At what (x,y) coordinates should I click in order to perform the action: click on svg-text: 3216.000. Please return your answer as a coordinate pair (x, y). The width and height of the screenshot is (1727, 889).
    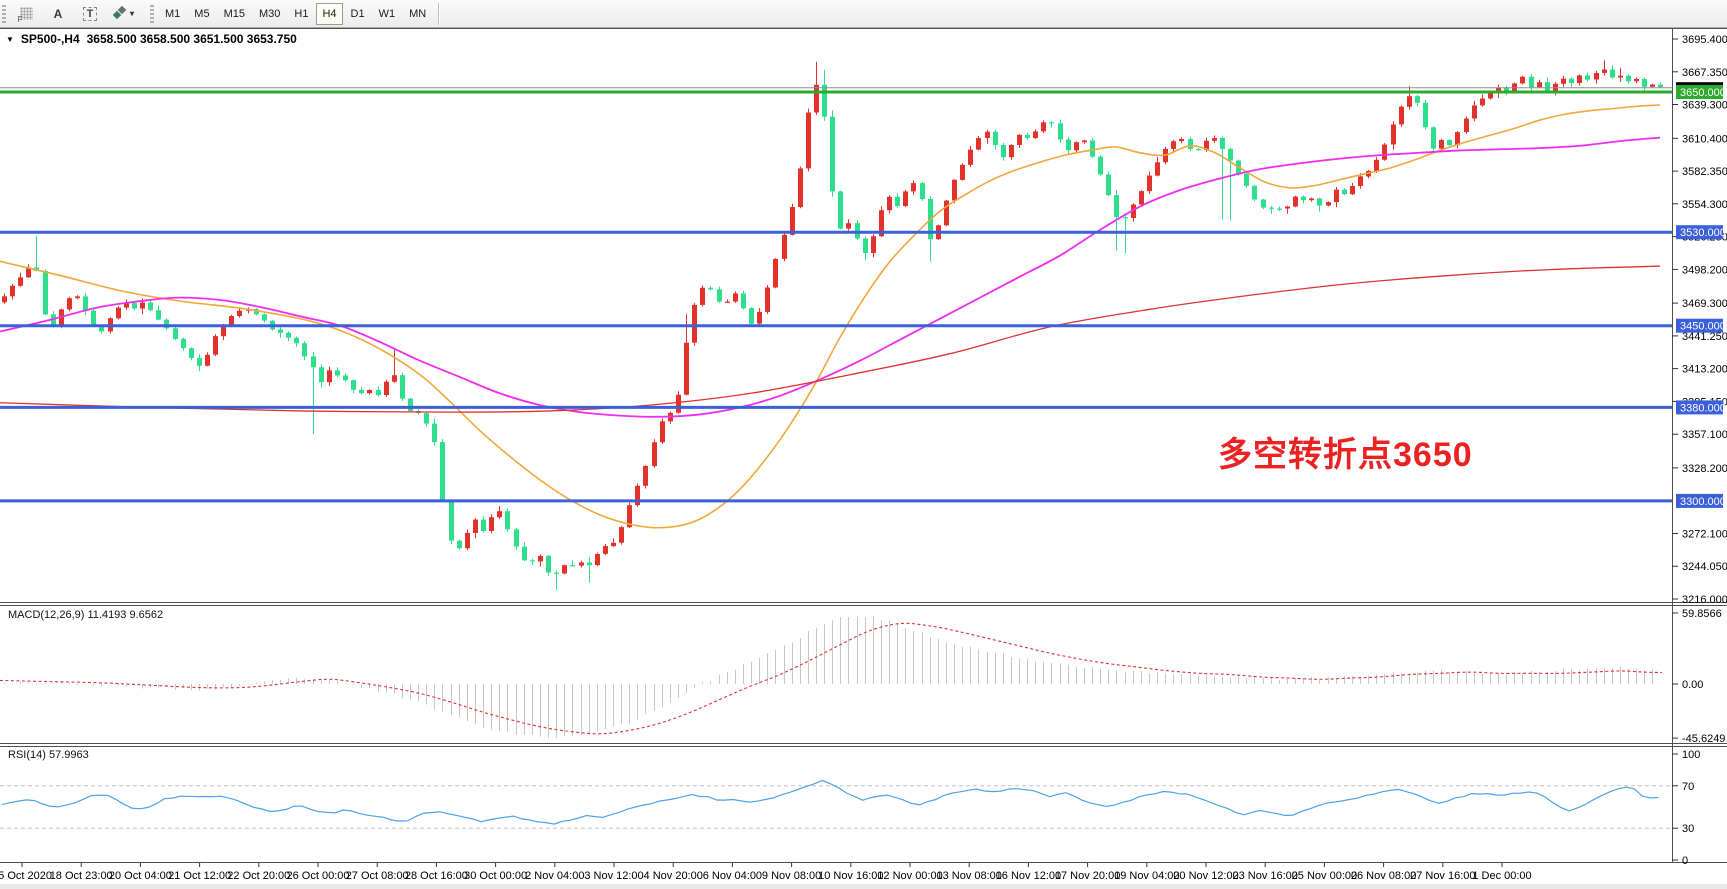
    Looking at the image, I should click on (1704, 600).